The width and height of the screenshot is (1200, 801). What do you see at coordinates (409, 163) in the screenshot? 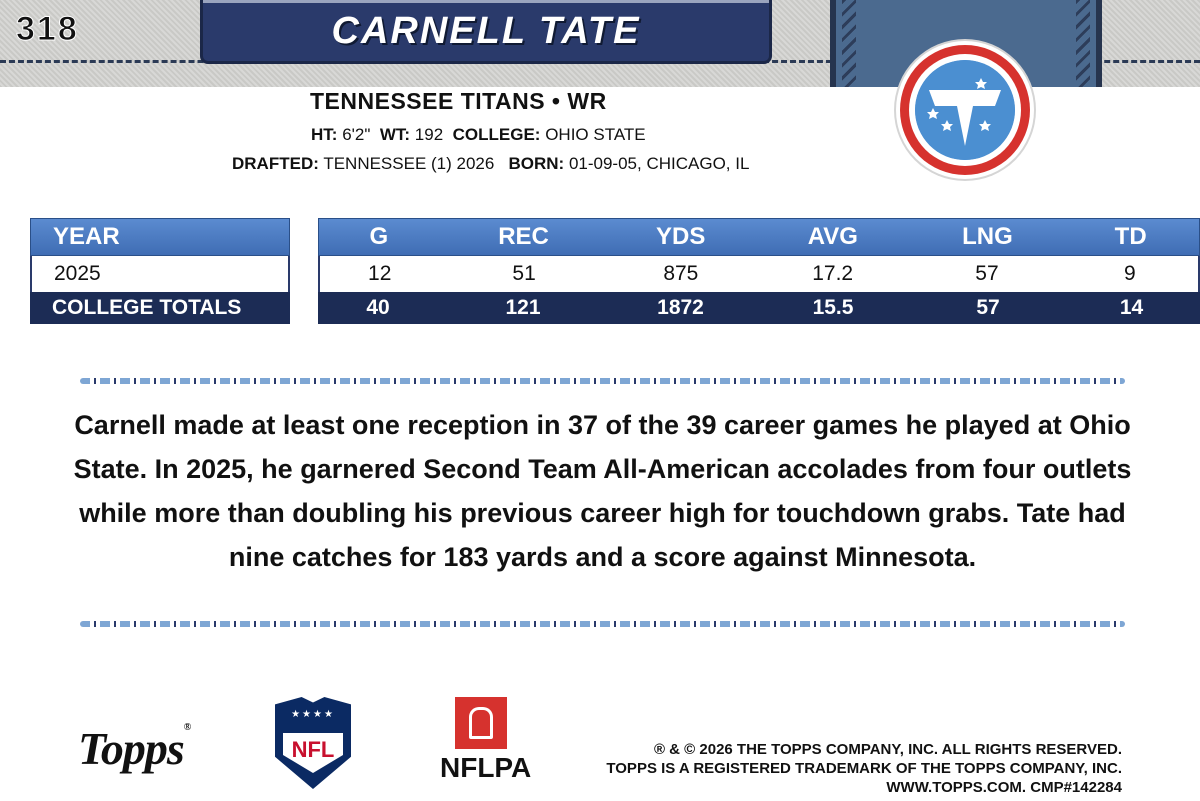
I see `drafted-value: TENNESSEE (1) 2026` at bounding box center [409, 163].